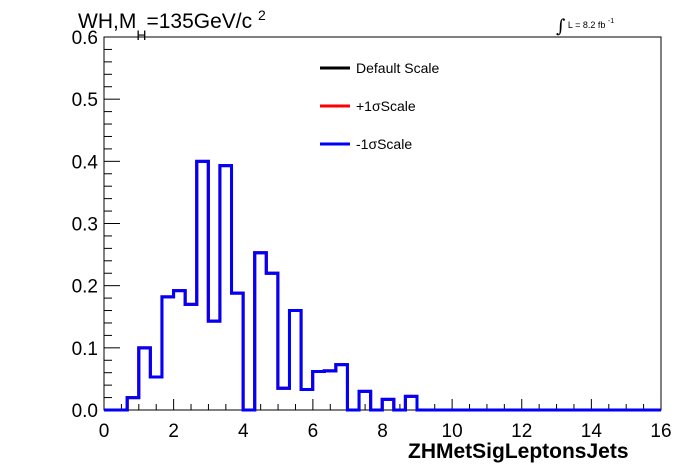 The height and width of the screenshot is (472, 696). What do you see at coordinates (85, 38) in the screenshot?
I see `y-tick-label: 0.6` at bounding box center [85, 38].